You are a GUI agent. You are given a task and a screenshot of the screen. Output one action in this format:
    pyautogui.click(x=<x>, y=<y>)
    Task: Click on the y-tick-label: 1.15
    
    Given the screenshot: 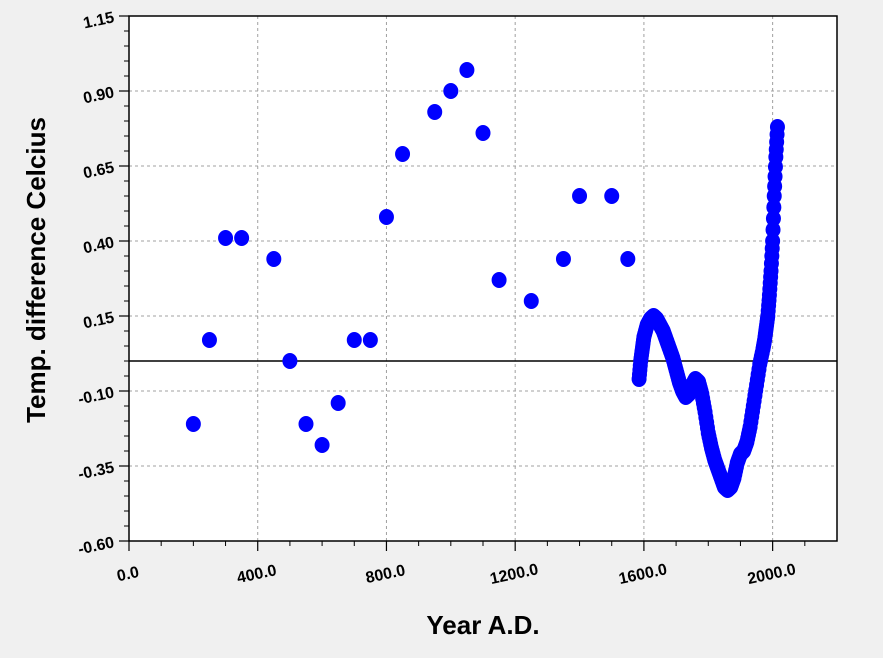 What is the action you would take?
    pyautogui.click(x=99, y=20)
    